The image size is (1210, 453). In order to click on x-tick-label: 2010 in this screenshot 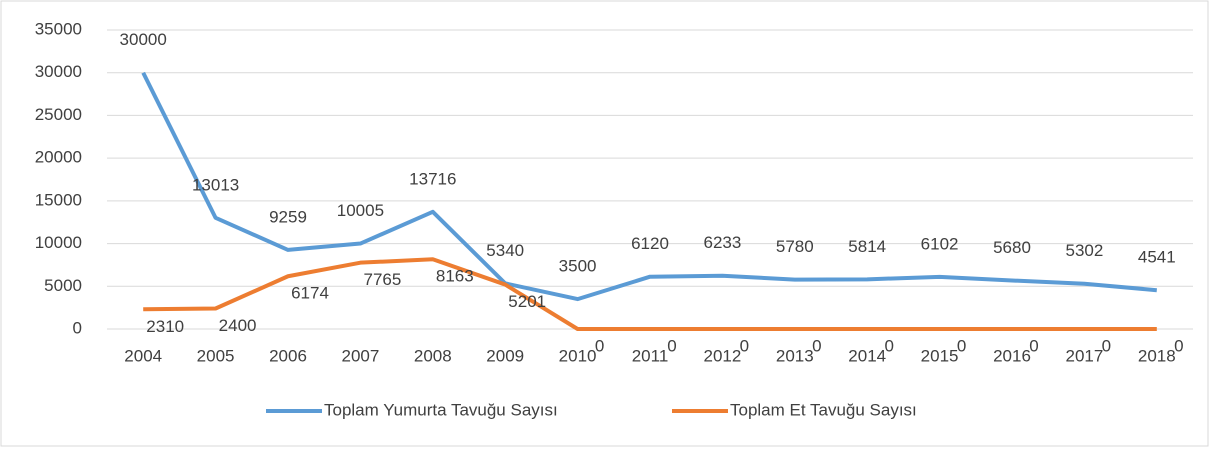, I will do `click(578, 355)`.